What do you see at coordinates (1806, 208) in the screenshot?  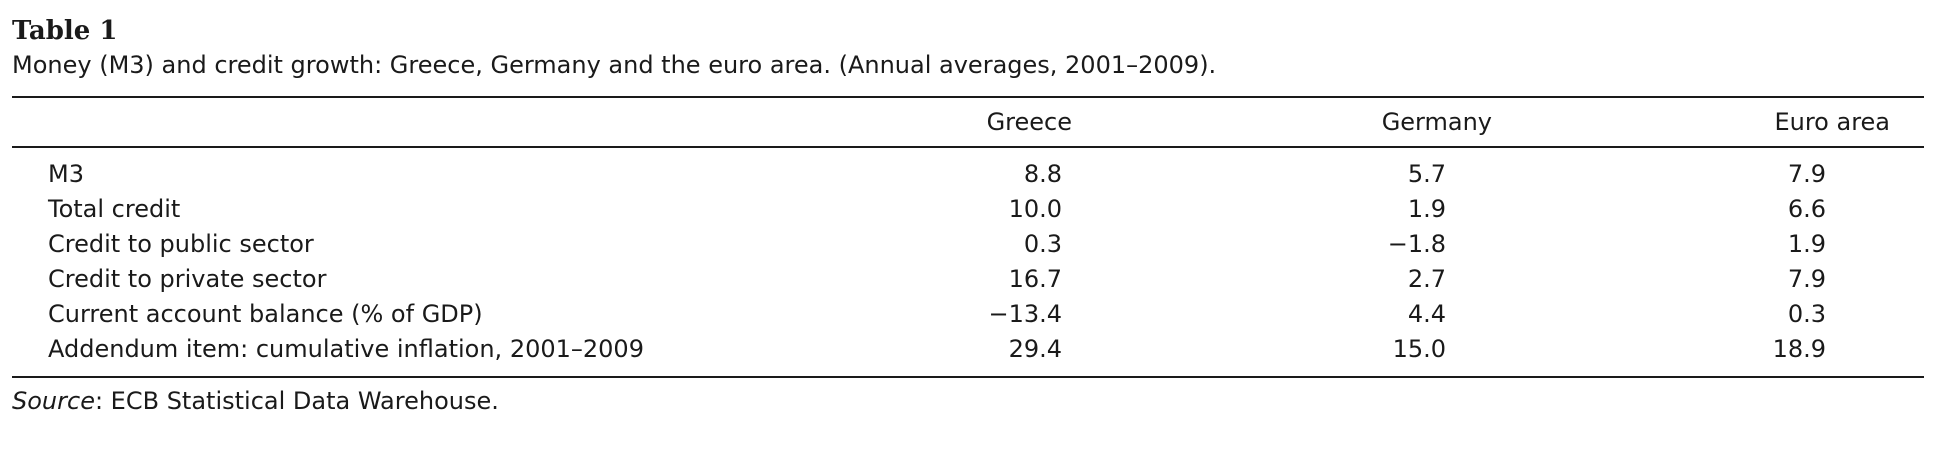 I see `cell-euro-area: 6.6` at bounding box center [1806, 208].